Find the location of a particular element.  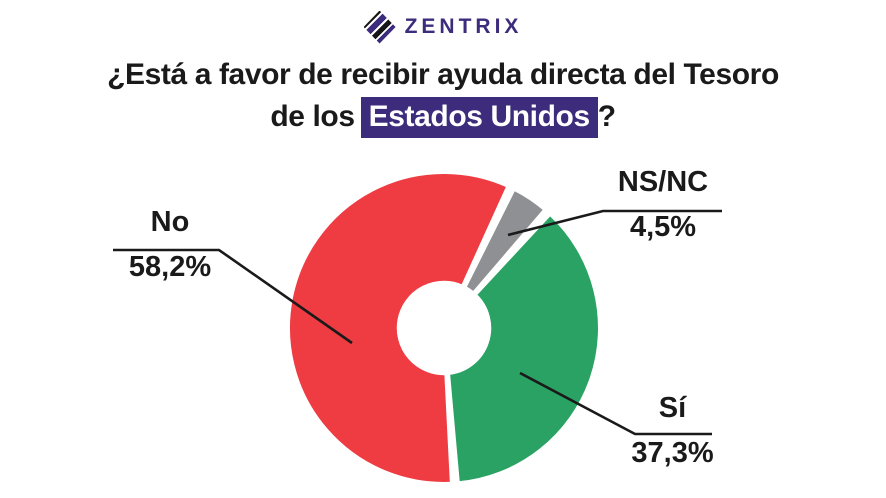

slice-label-ns-nc: NS/NC is located at coordinates (663, 182).